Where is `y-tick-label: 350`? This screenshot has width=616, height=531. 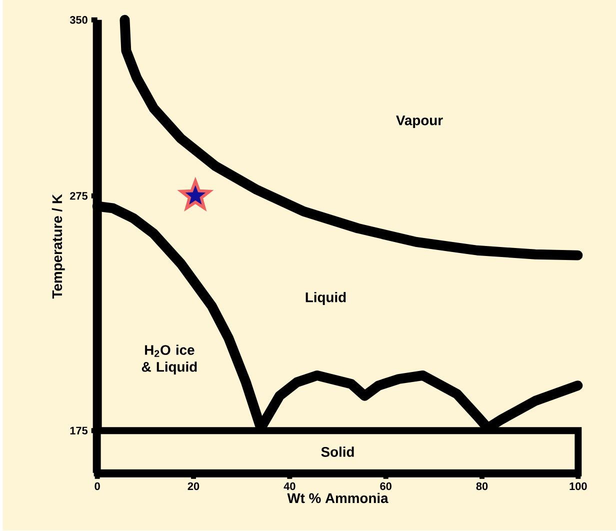 y-tick-label: 350 is located at coordinates (79, 20).